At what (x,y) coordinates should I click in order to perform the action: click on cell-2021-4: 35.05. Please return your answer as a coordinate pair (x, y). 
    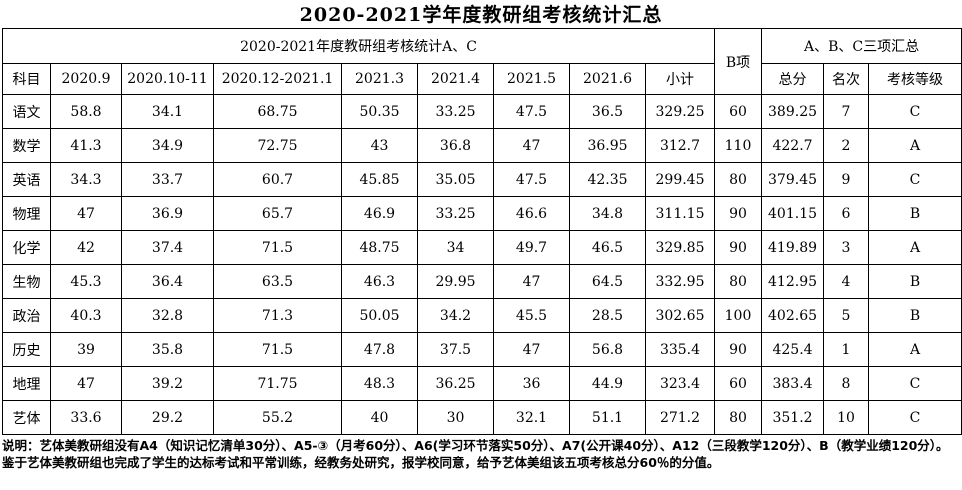
    Looking at the image, I should click on (455, 179).